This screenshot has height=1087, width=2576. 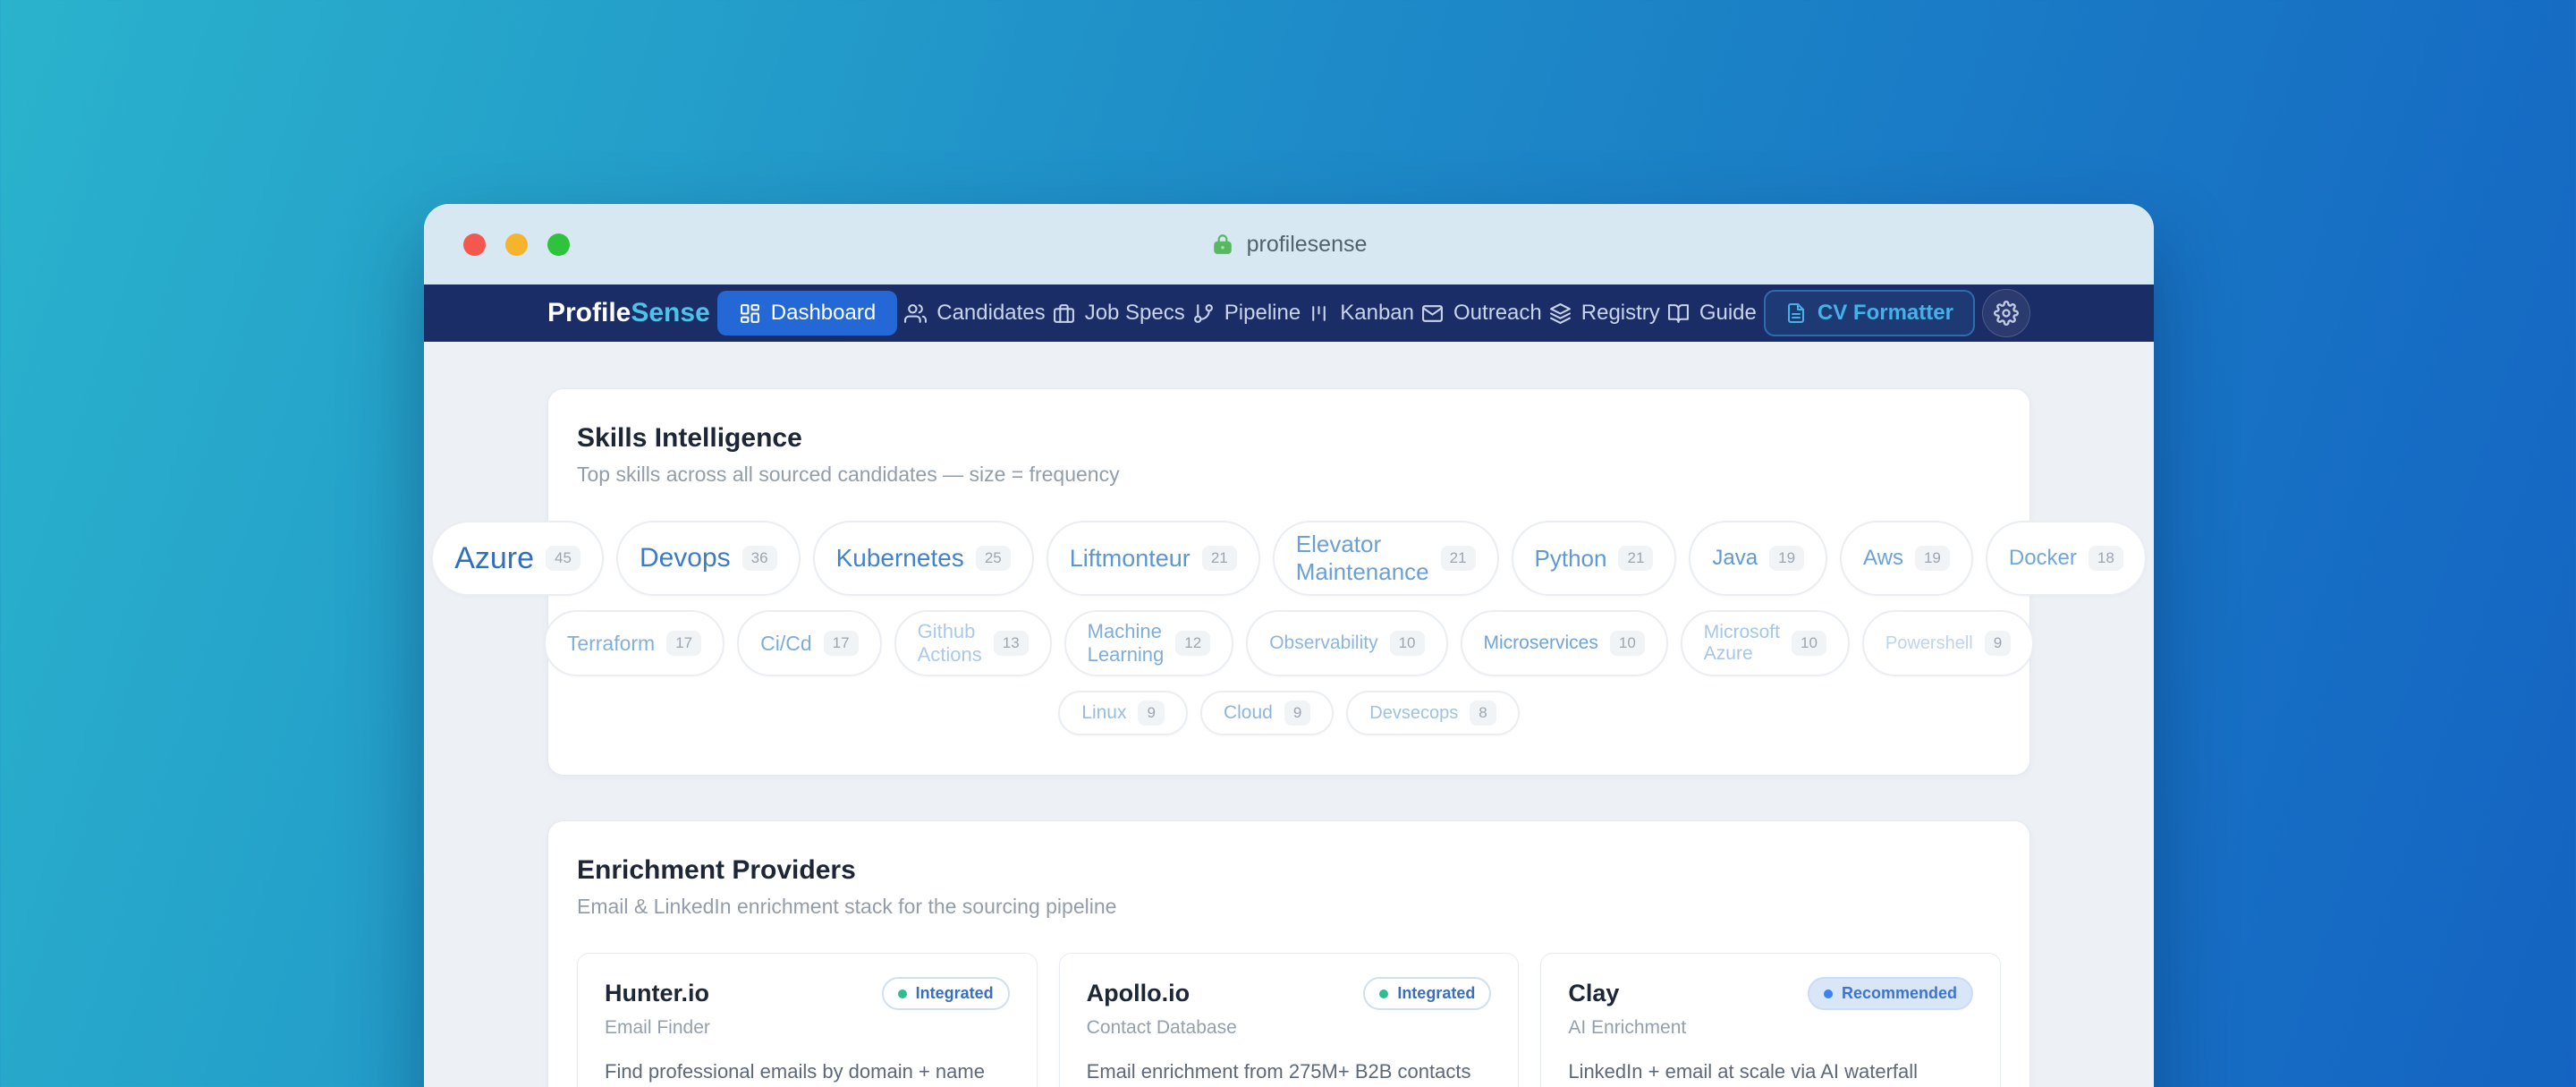 What do you see at coordinates (1297, 713) in the screenshot?
I see `skill-tag-count: 9` at bounding box center [1297, 713].